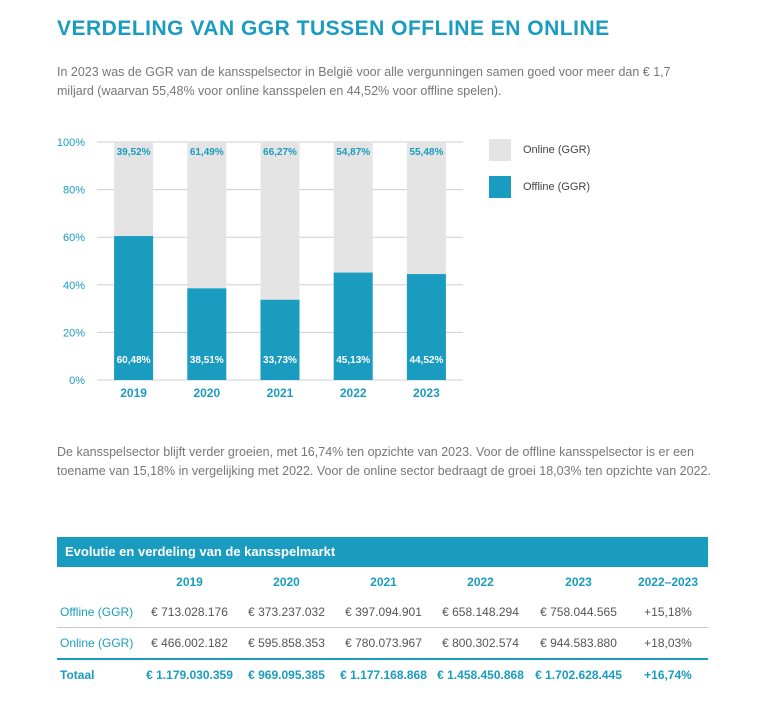  I want to click on table-cell: € 658.148.294, so click(480, 612).